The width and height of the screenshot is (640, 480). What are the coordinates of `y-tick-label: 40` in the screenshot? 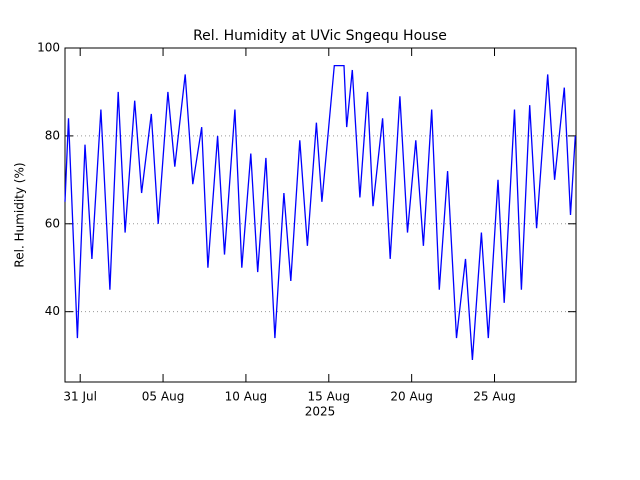 It's located at (52, 311).